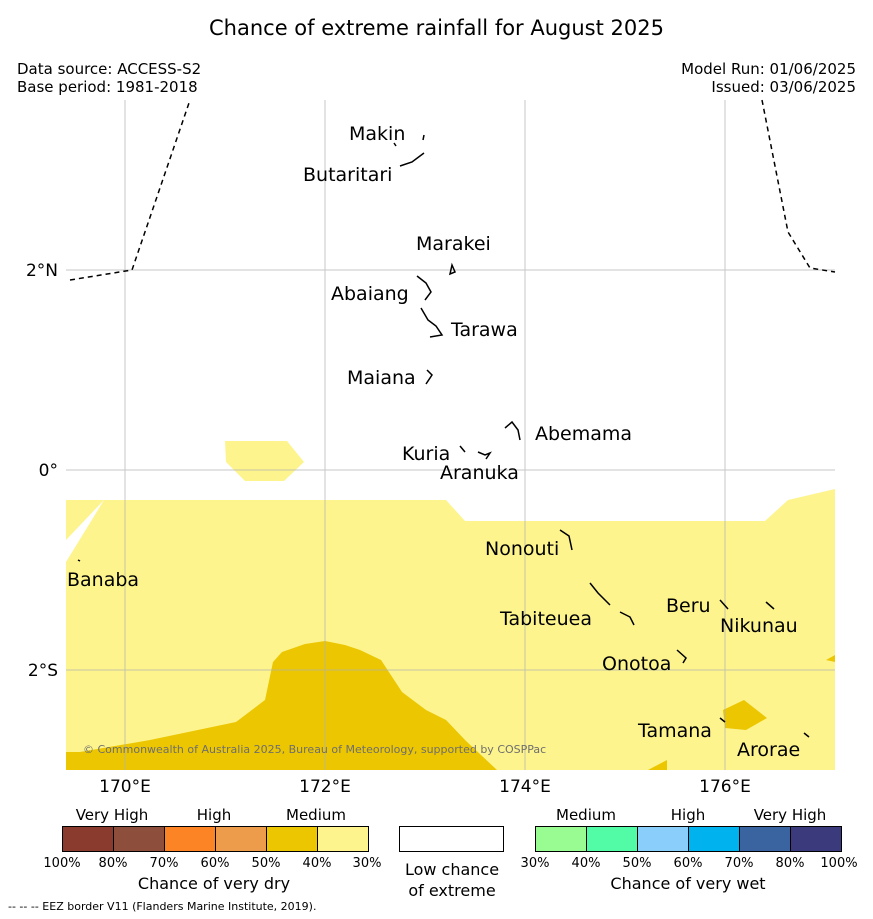 The width and height of the screenshot is (873, 919). Describe the element at coordinates (316, 815) in the screenshot. I see `dry-header-medium: Medium` at that location.